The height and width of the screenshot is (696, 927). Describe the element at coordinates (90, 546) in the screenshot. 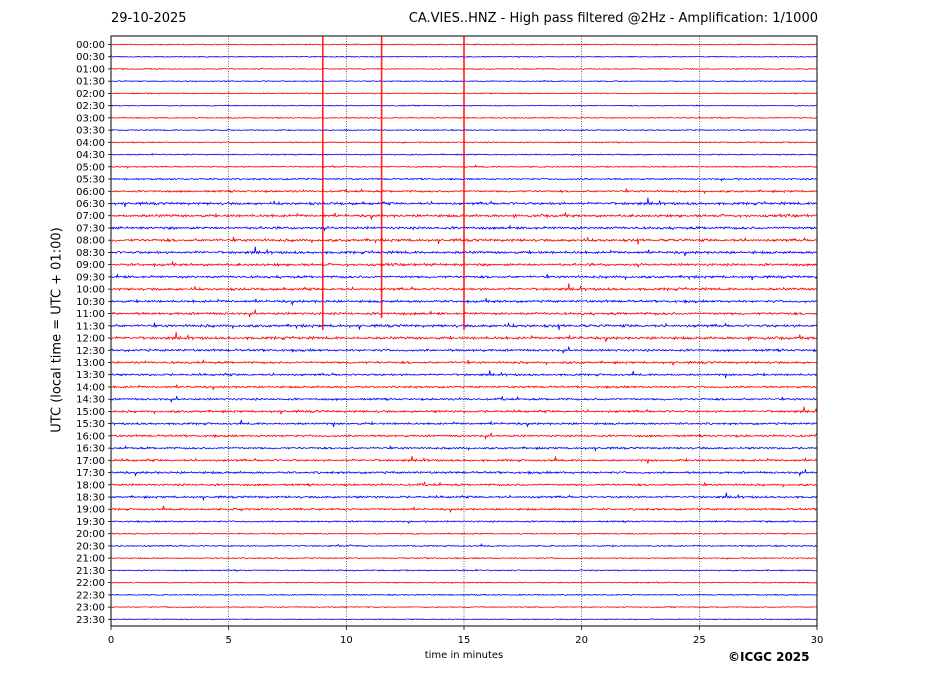

I see `y-tick-label: 20:30` at that location.